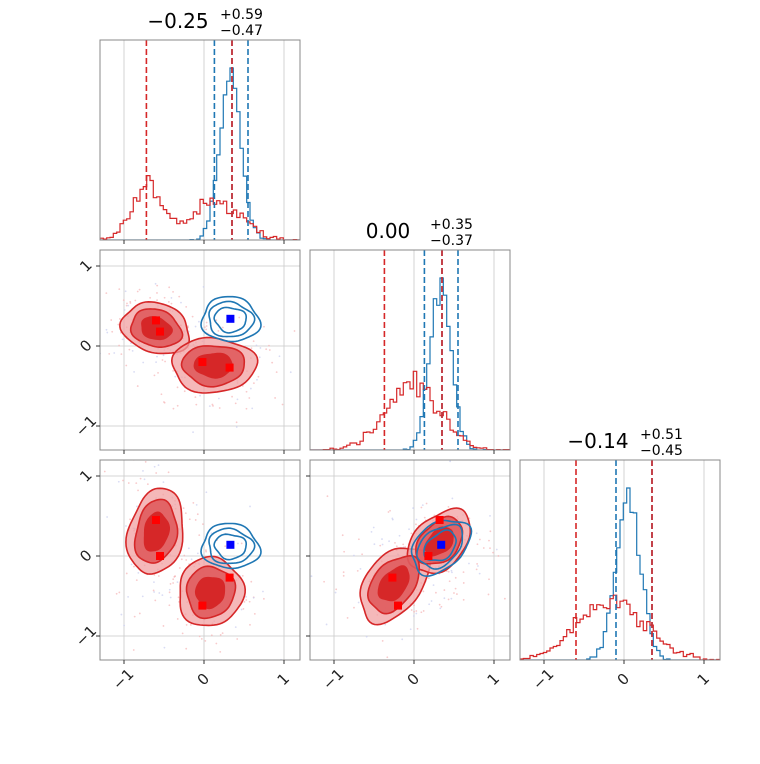 The image size is (760, 764). Describe the element at coordinates (451, 241) in the screenshot. I see `title-minus: −0.37` at that location.